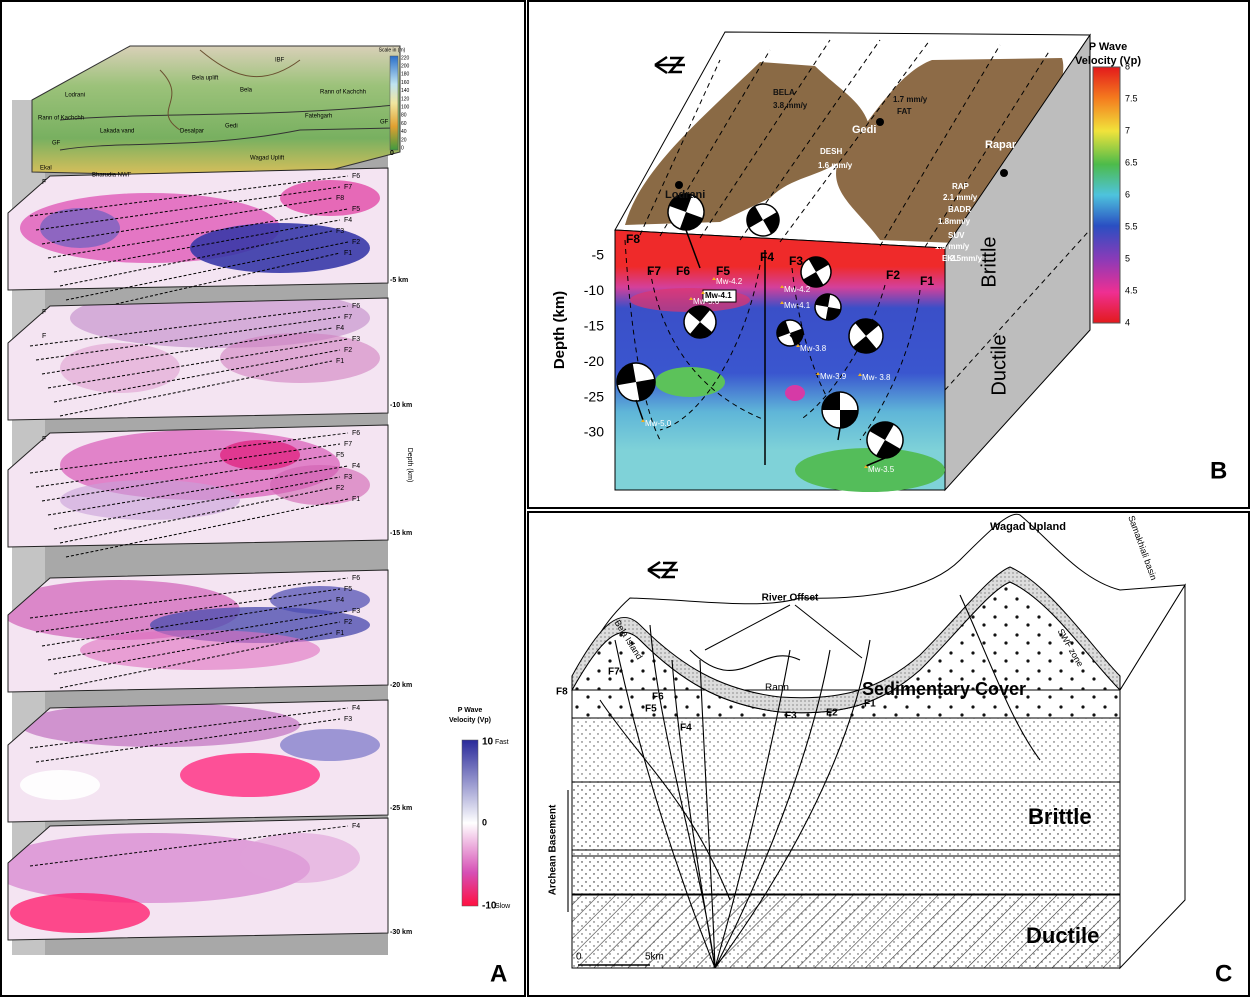 Image resolution: width=1250 pixels, height=997 pixels. I want to click on label: F4, so click(340, 600).